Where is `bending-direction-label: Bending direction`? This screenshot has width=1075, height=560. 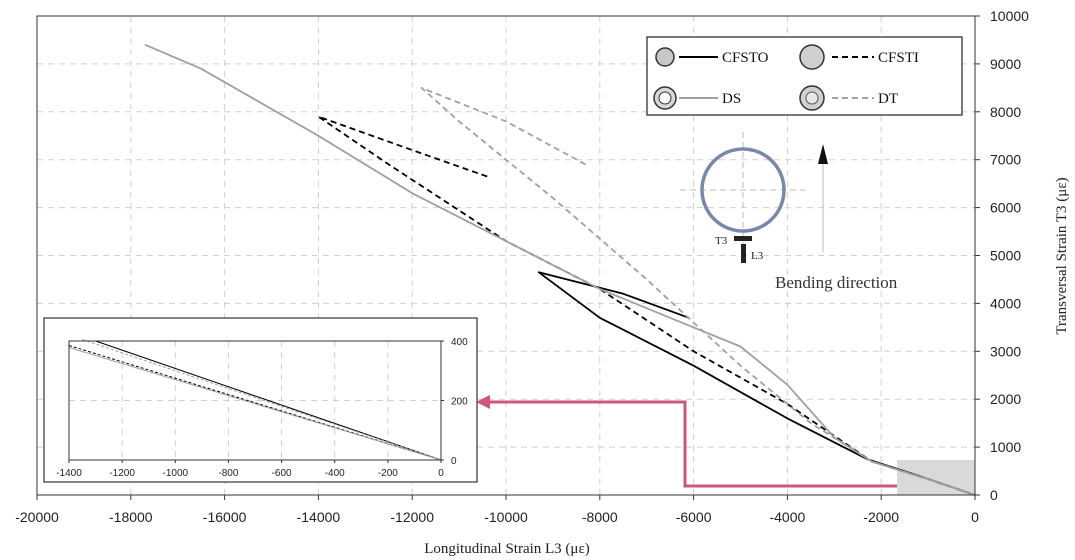
bending-direction-label: Bending direction is located at coordinates (836, 282).